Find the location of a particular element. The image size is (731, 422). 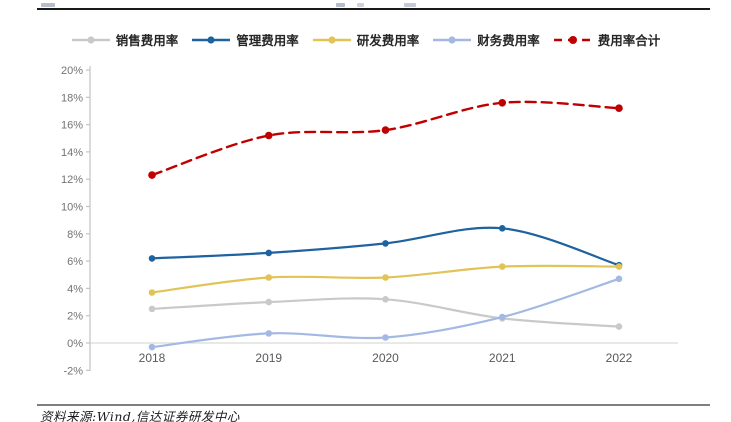

legend-label-total-expense-ratio: 费用率合计 is located at coordinates (629, 41).